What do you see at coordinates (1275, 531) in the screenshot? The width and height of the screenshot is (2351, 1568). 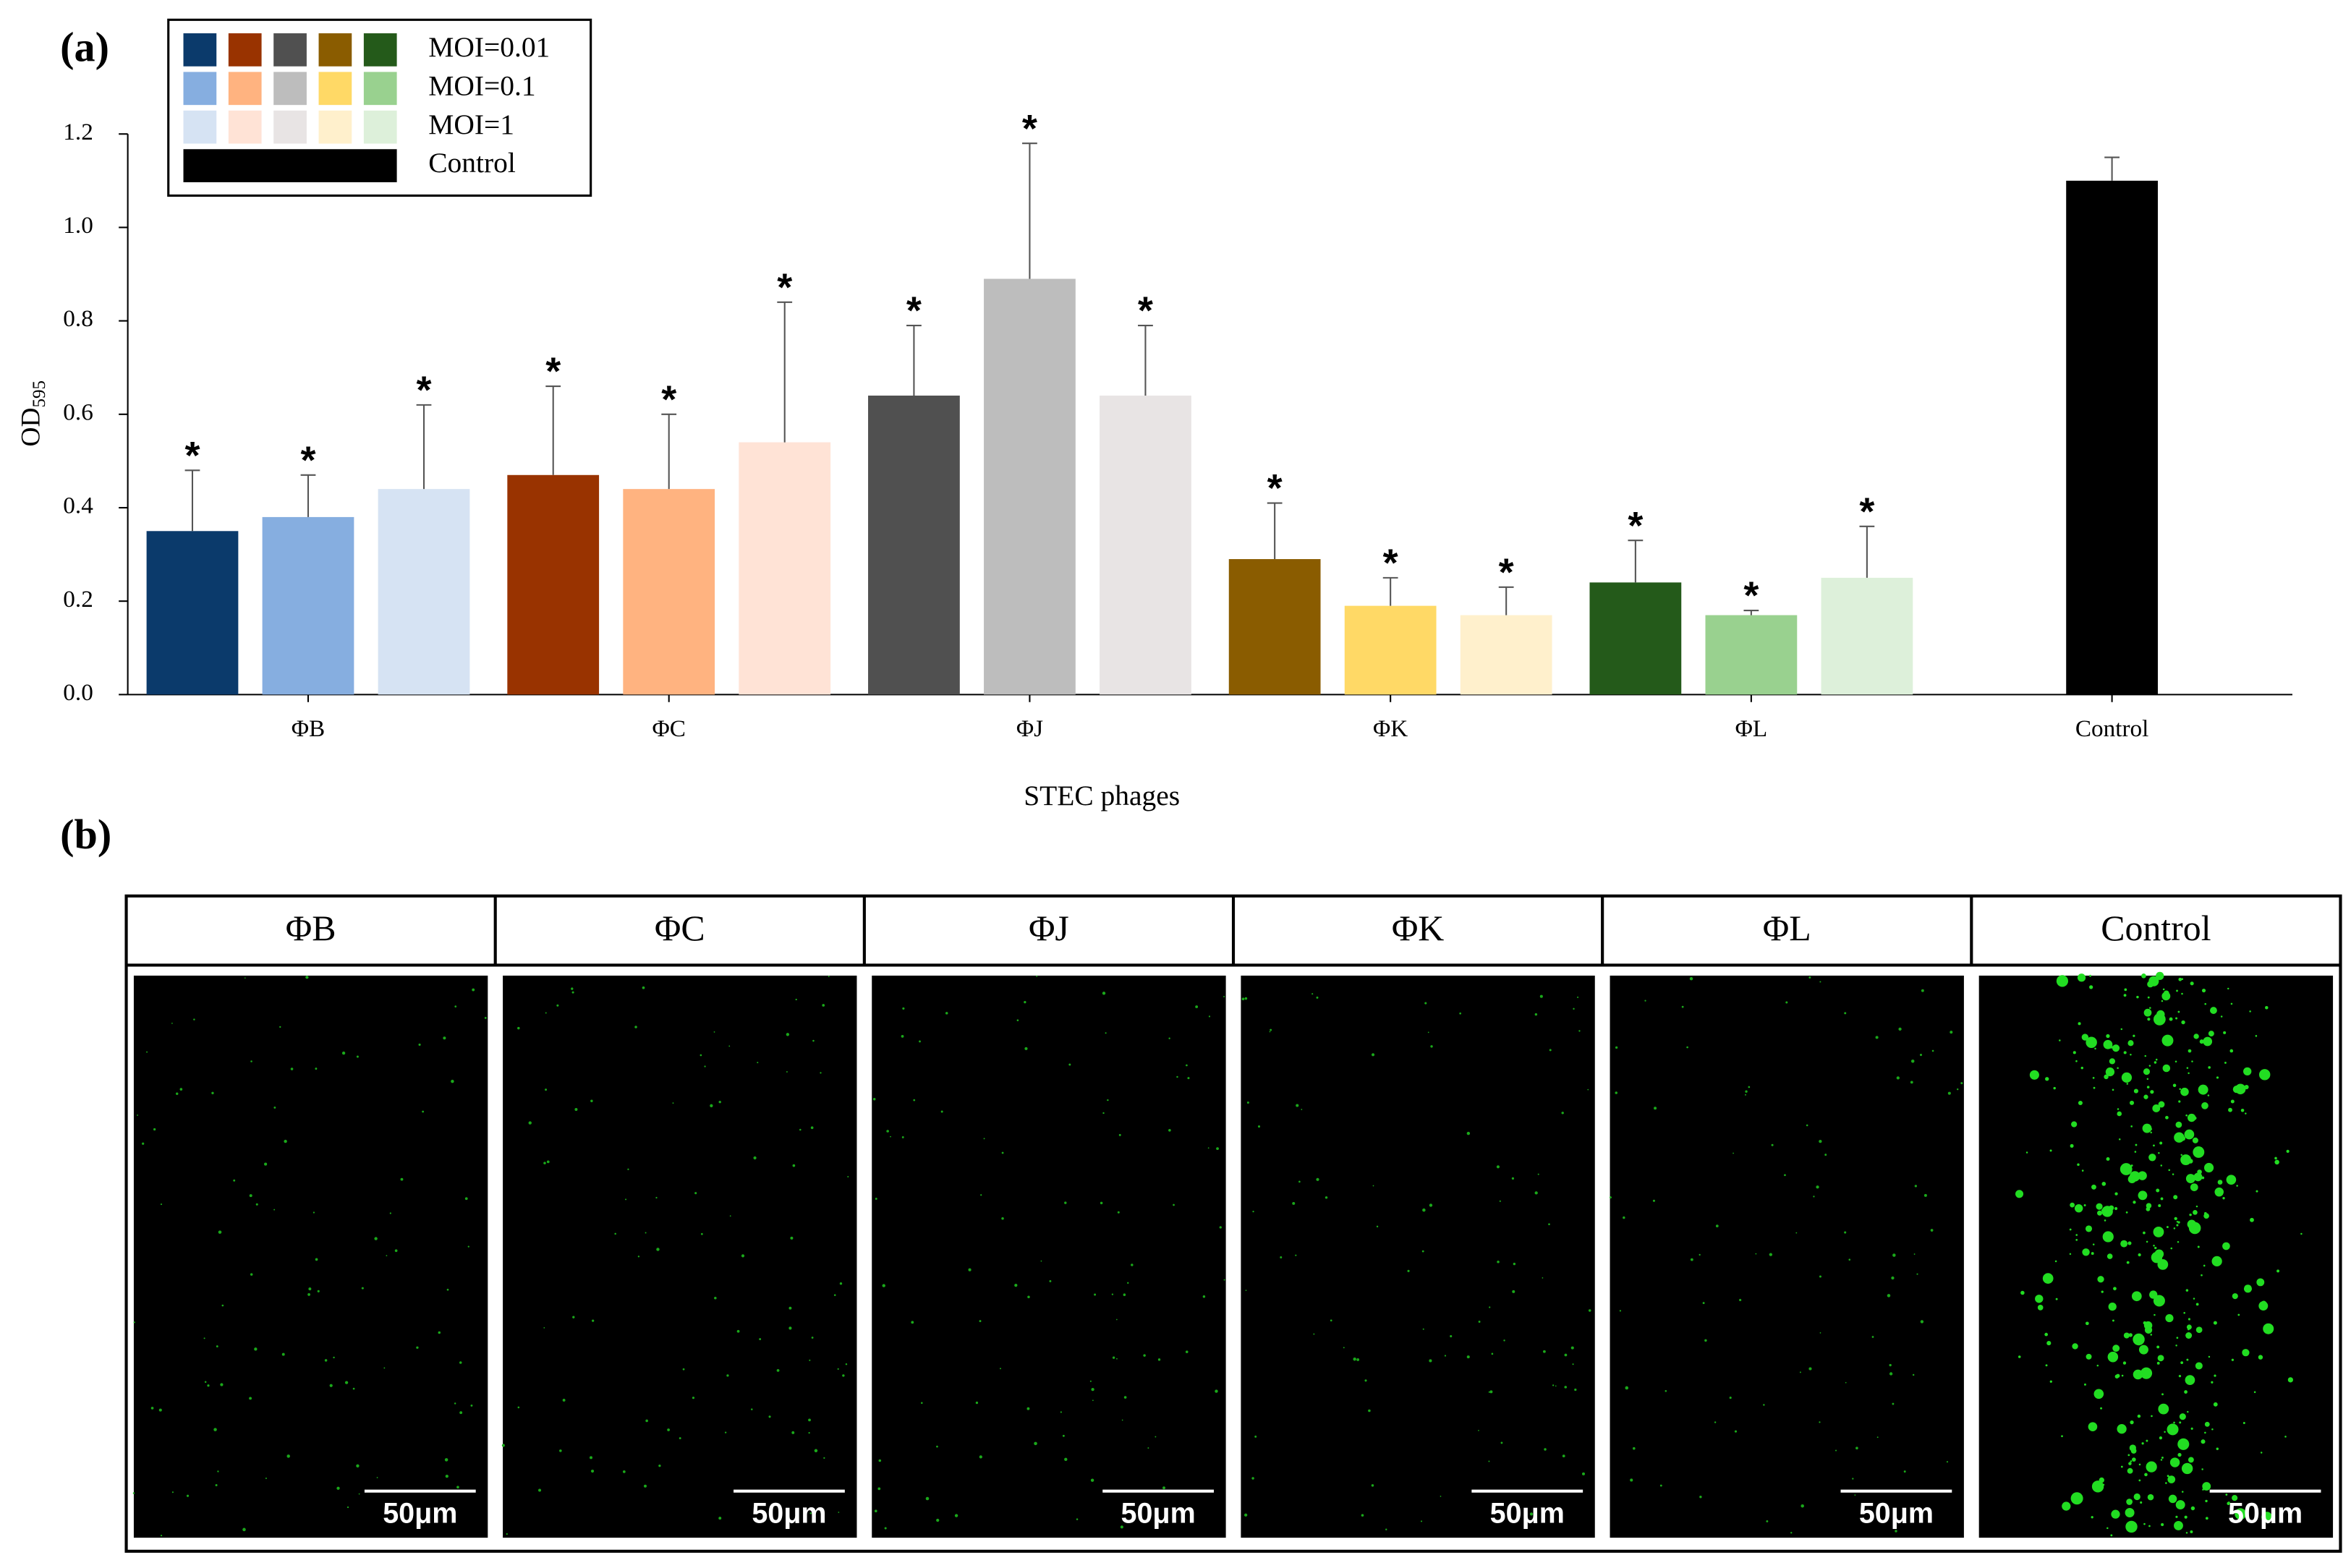 I see `error-bar` at bounding box center [1275, 531].